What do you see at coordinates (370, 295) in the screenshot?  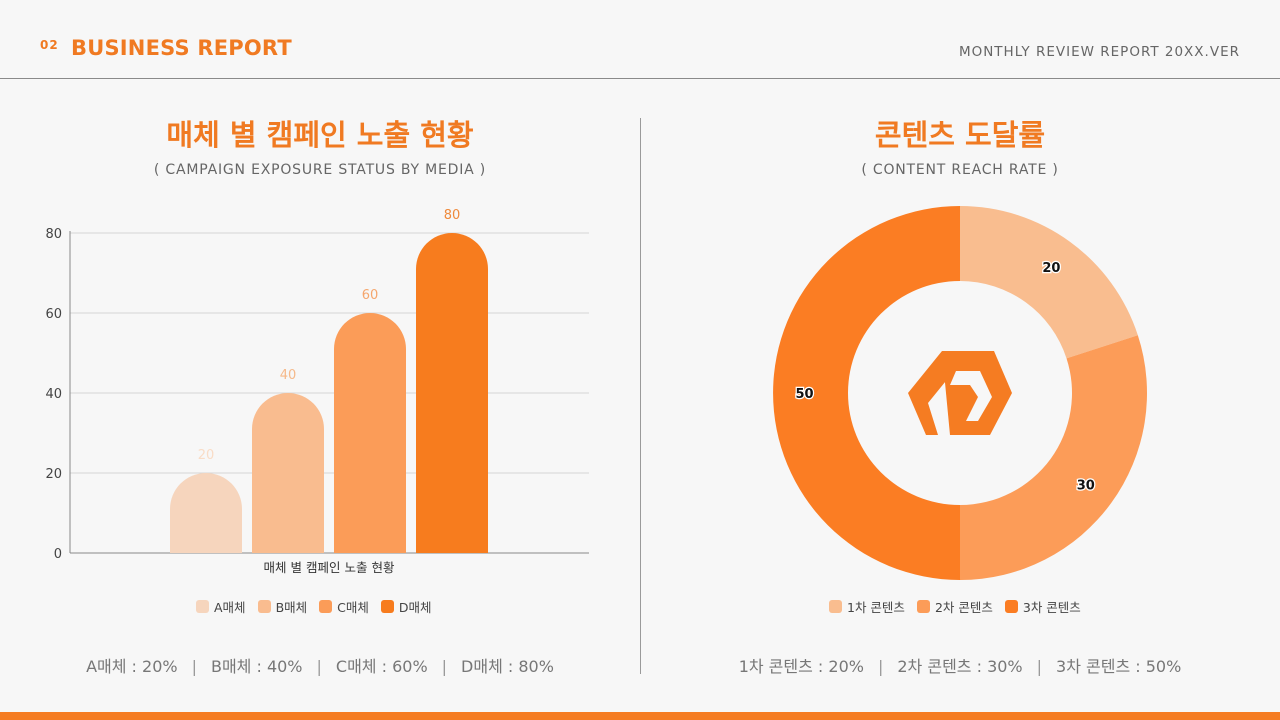 I see `bar-value-label: 60` at bounding box center [370, 295].